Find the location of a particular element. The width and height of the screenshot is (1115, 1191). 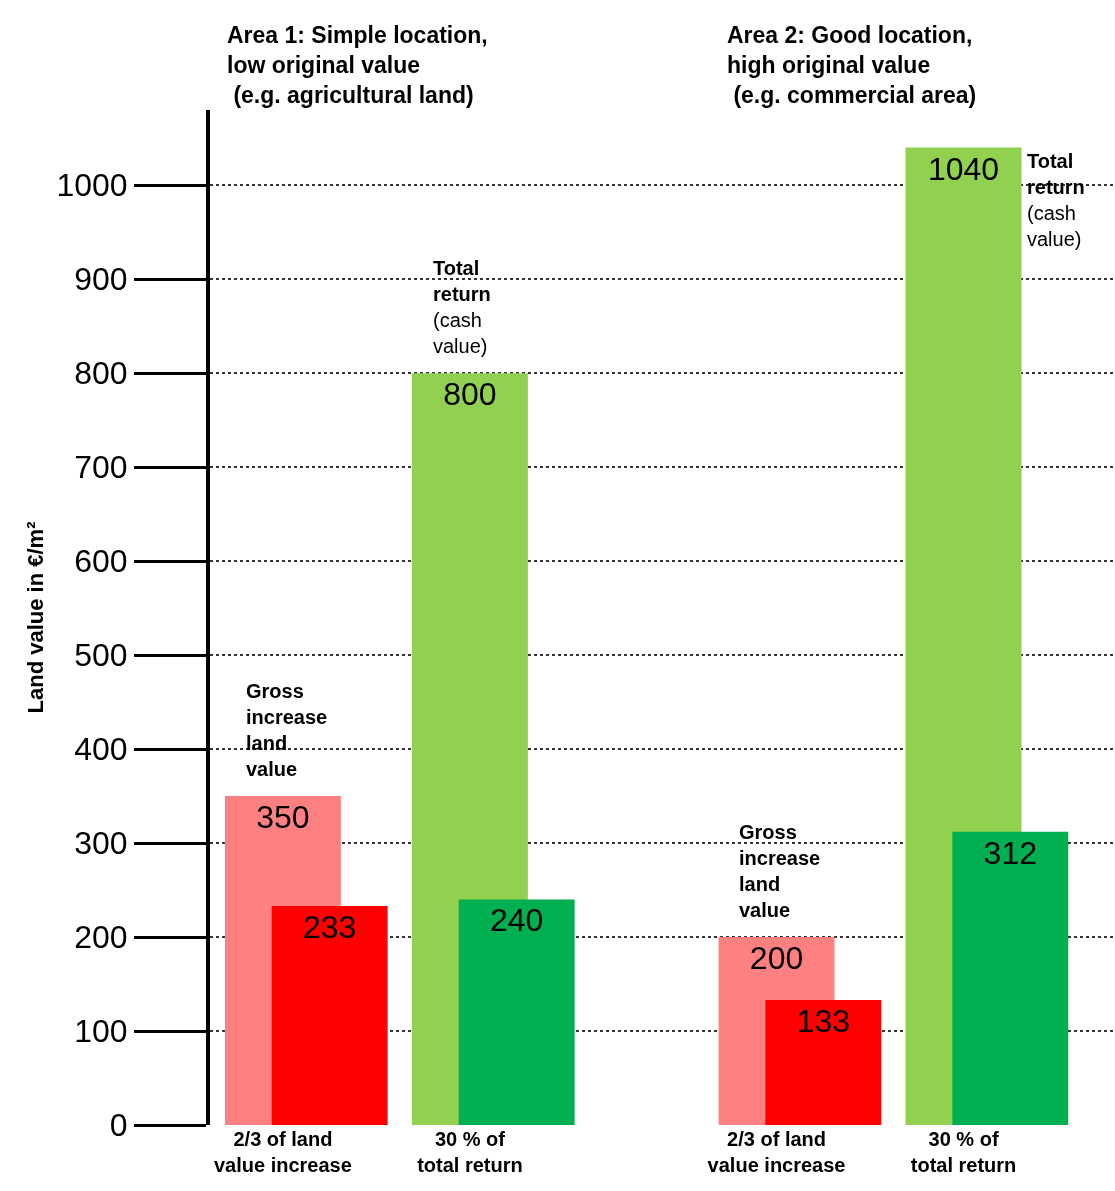

data-label: 200 is located at coordinates (776, 958).